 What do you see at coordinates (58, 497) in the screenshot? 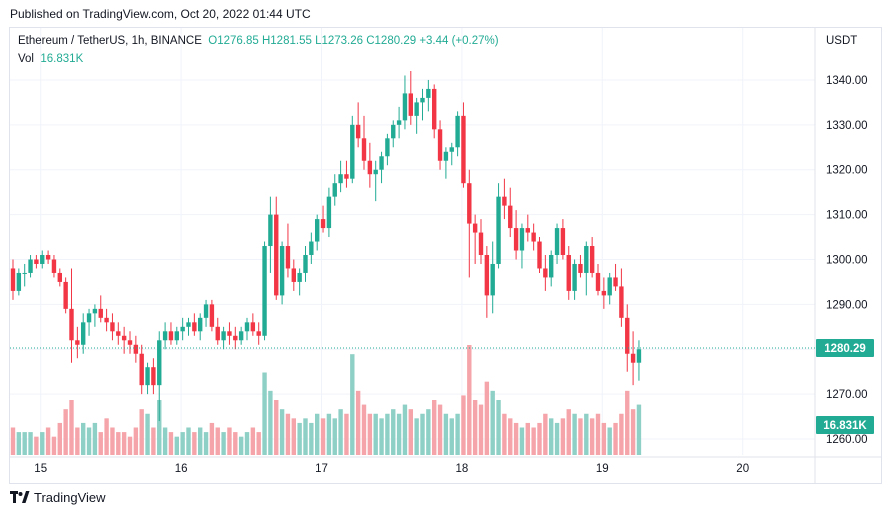
I see `footer-brand: TradingView` at bounding box center [58, 497].